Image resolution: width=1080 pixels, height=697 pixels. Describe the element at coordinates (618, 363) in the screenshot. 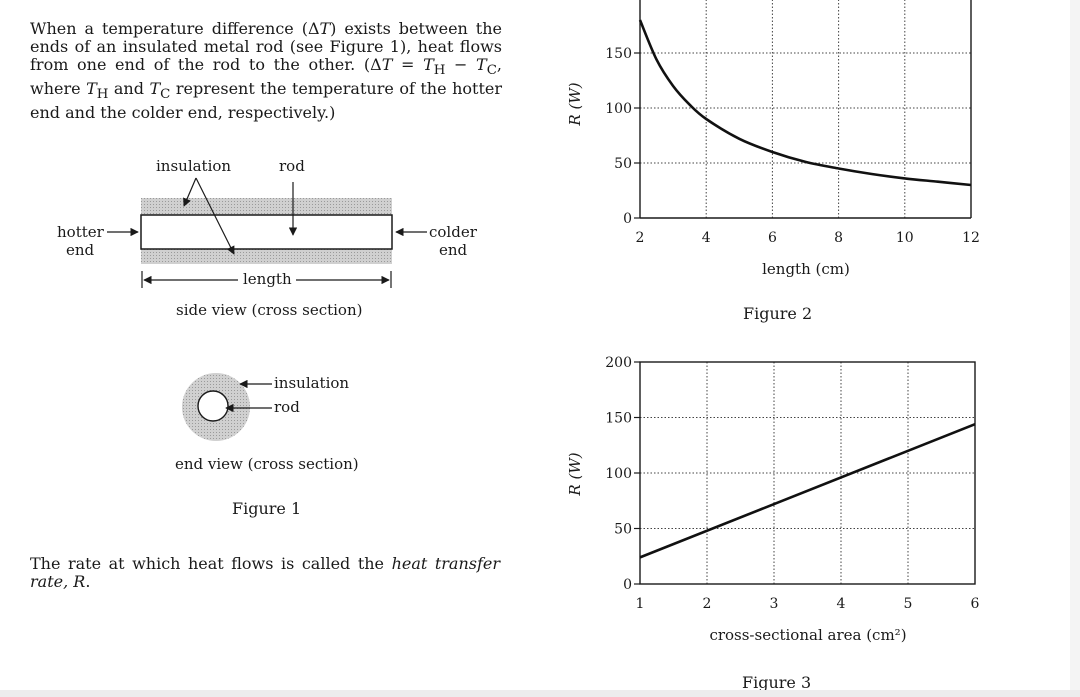

I see `fig3-ytick-label: 200` at that location.